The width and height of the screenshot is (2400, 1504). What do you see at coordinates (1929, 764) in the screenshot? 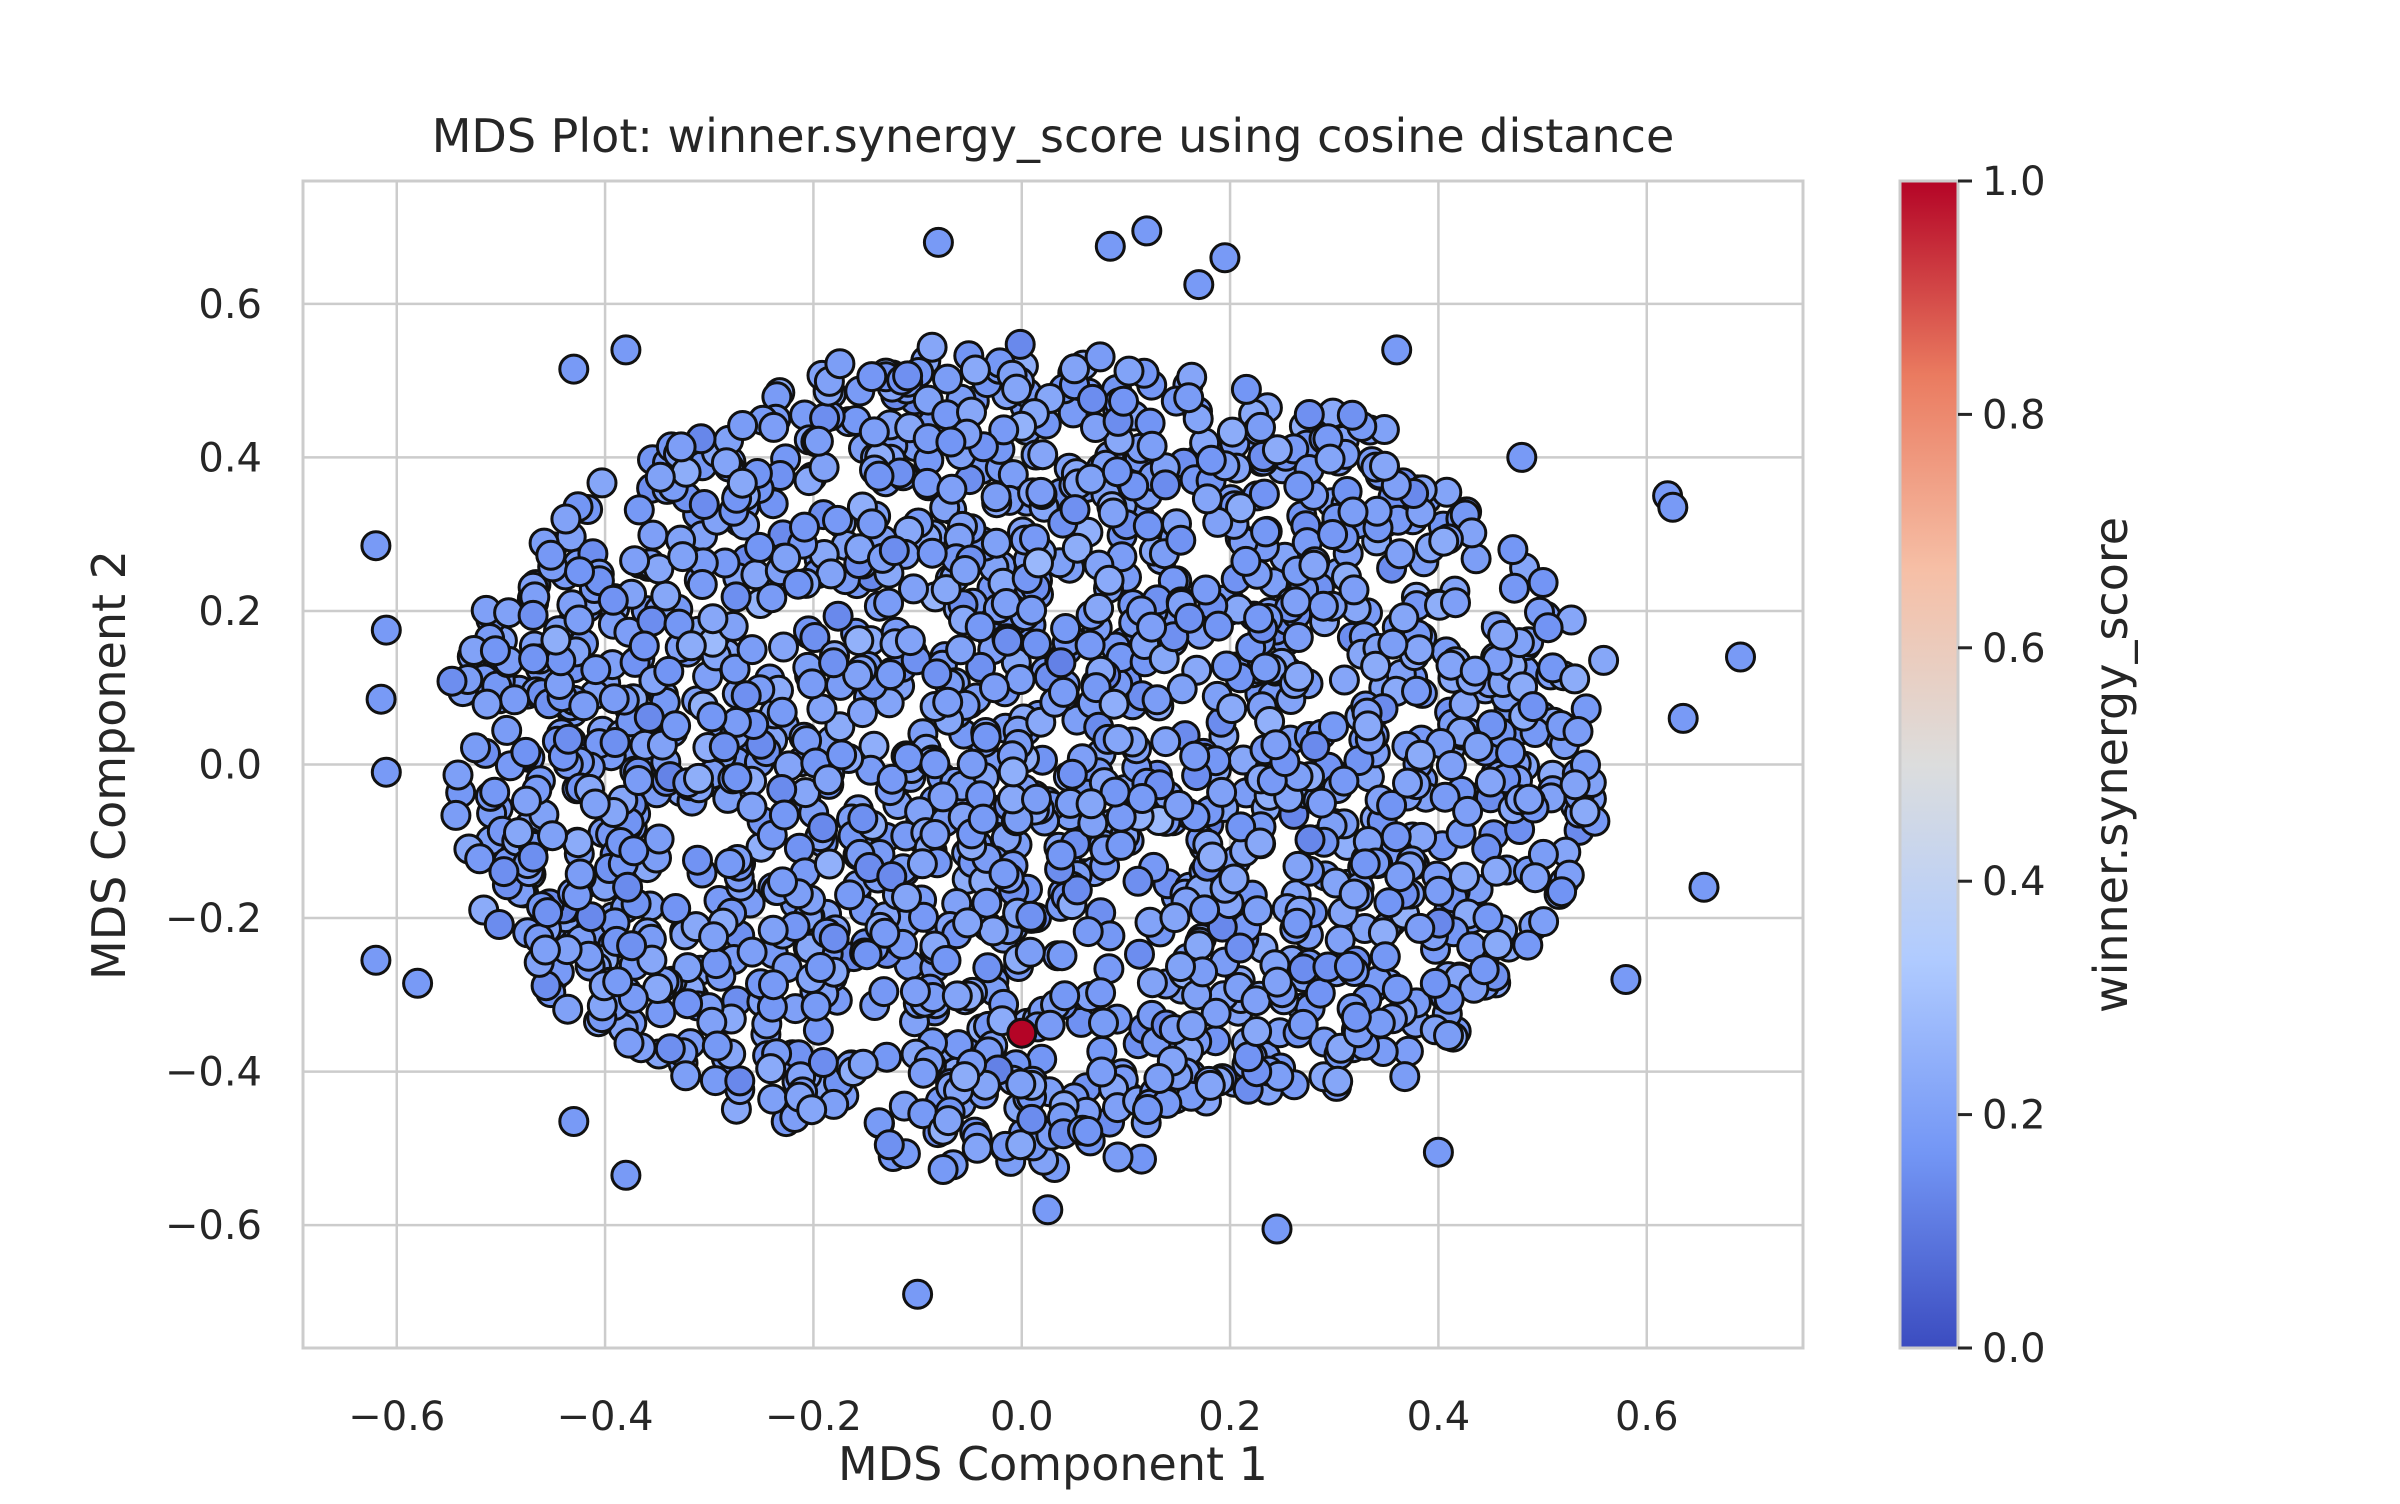
I see `colorbar` at bounding box center [1929, 764].